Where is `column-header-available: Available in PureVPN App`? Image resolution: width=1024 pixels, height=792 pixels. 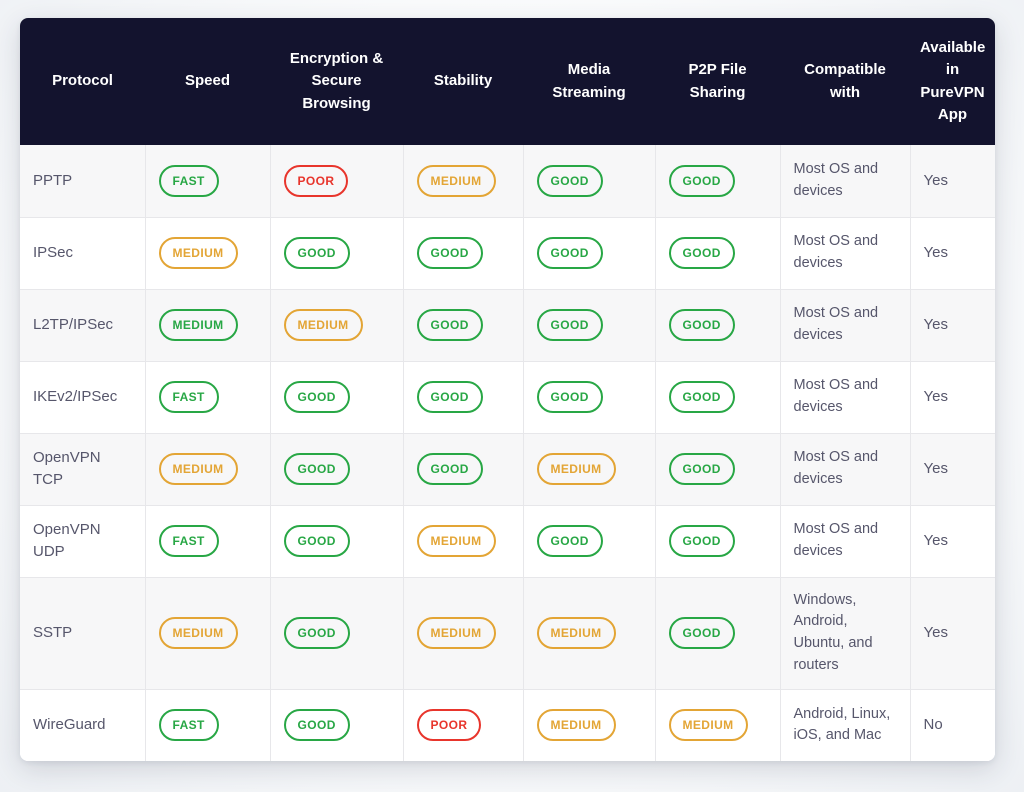 column-header-available: Available in PureVPN App is located at coordinates (952, 81).